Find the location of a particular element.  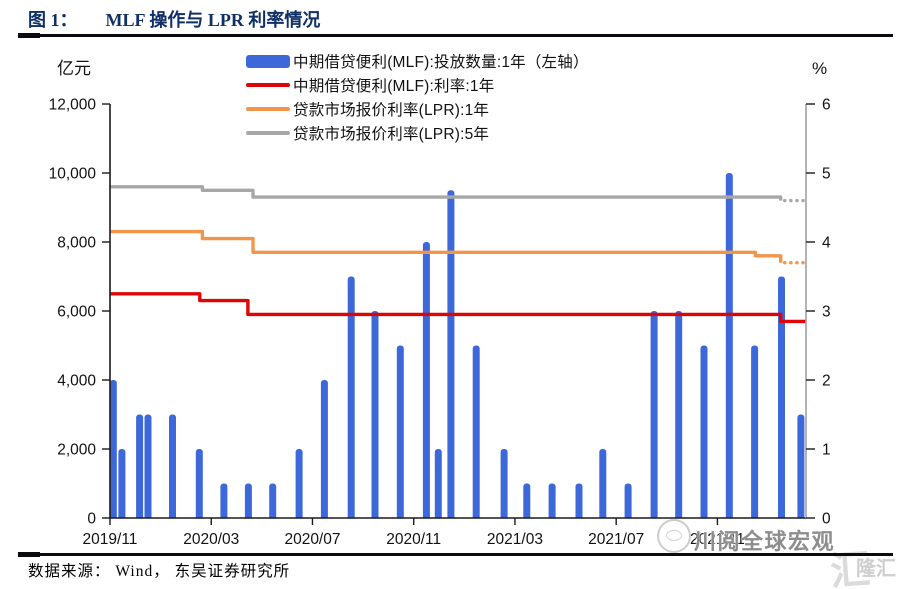

footer-divider-rule is located at coordinates (455, 554).